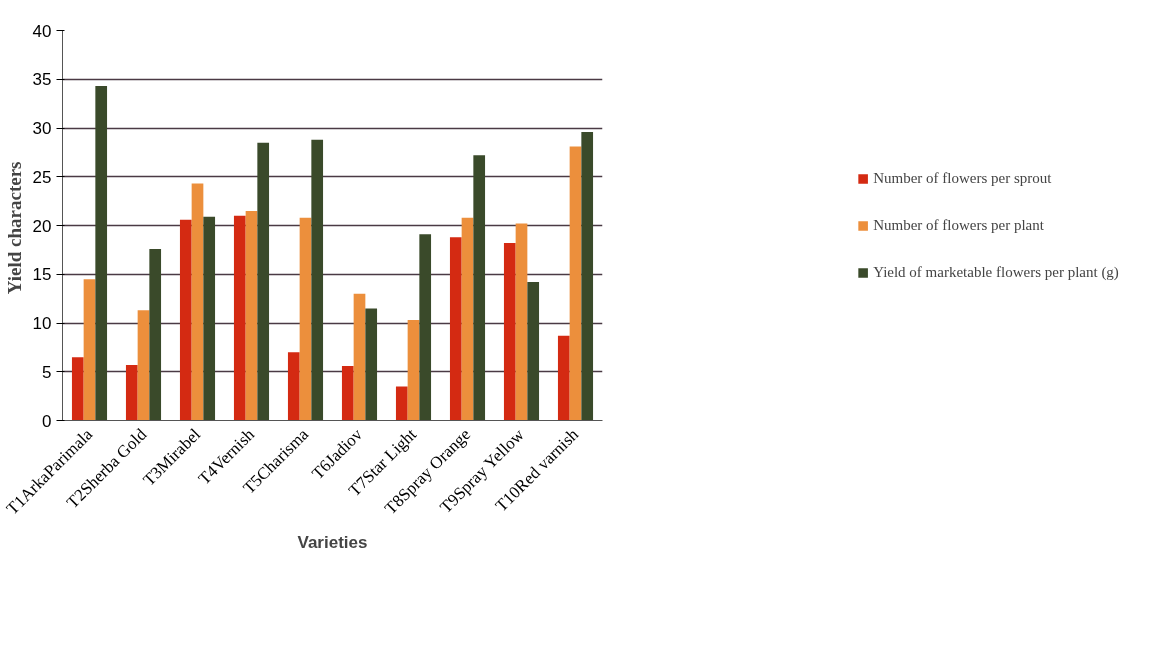 The height and width of the screenshot is (671, 1164). What do you see at coordinates (42, 31) in the screenshot?
I see `y-tick-label: 40` at bounding box center [42, 31].